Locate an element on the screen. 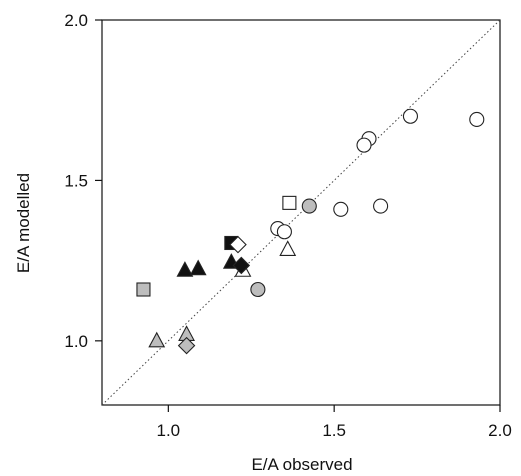 The image size is (521, 476). x-tick-label: 1.0 is located at coordinates (169, 430).